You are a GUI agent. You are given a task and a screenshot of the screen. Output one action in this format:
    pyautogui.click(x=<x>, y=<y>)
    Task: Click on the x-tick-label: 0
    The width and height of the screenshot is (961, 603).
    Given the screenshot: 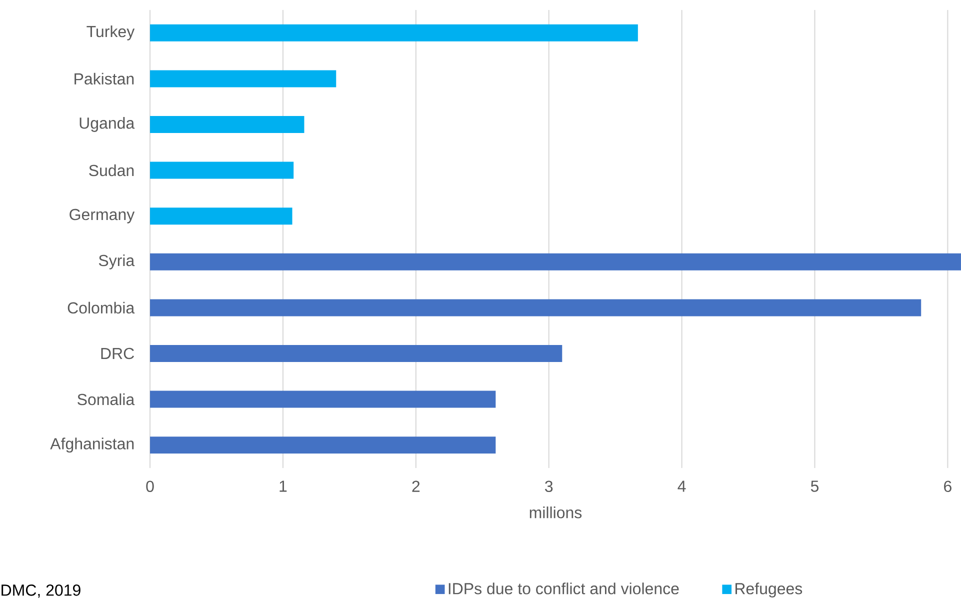 What is the action you would take?
    pyautogui.click(x=150, y=486)
    